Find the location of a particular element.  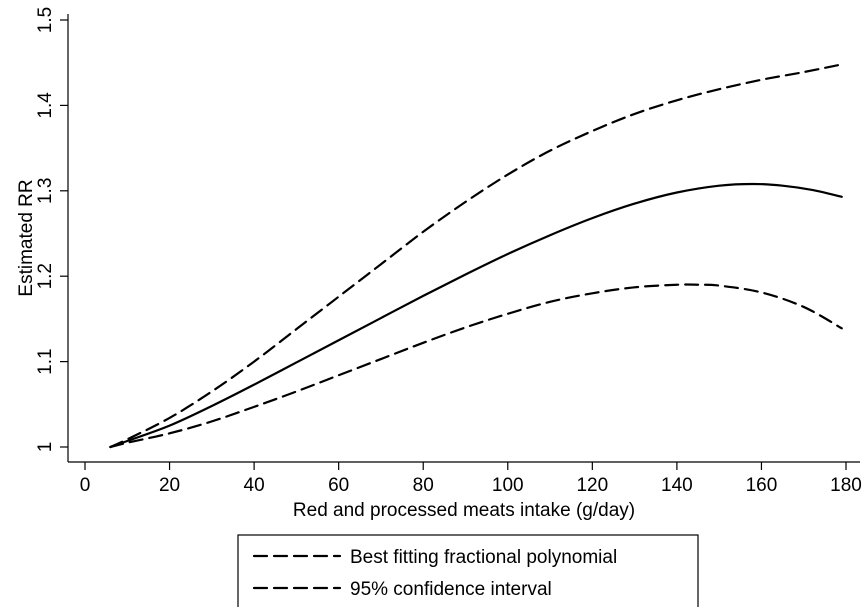

x-tick-label: 100 is located at coordinates (508, 485).